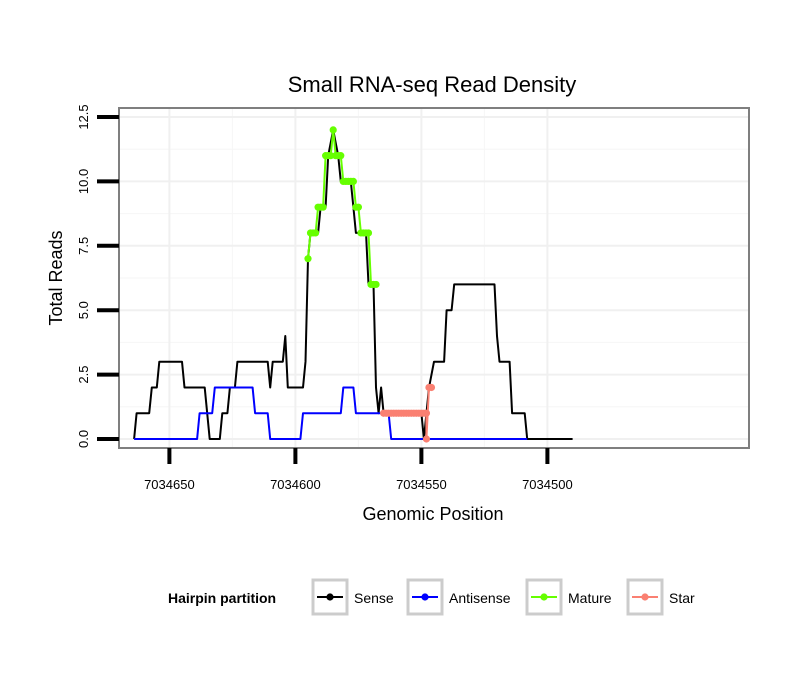 This screenshot has height=690, width=810. Describe the element at coordinates (222, 598) in the screenshot. I see `legend-title: Hairpin partition` at that location.